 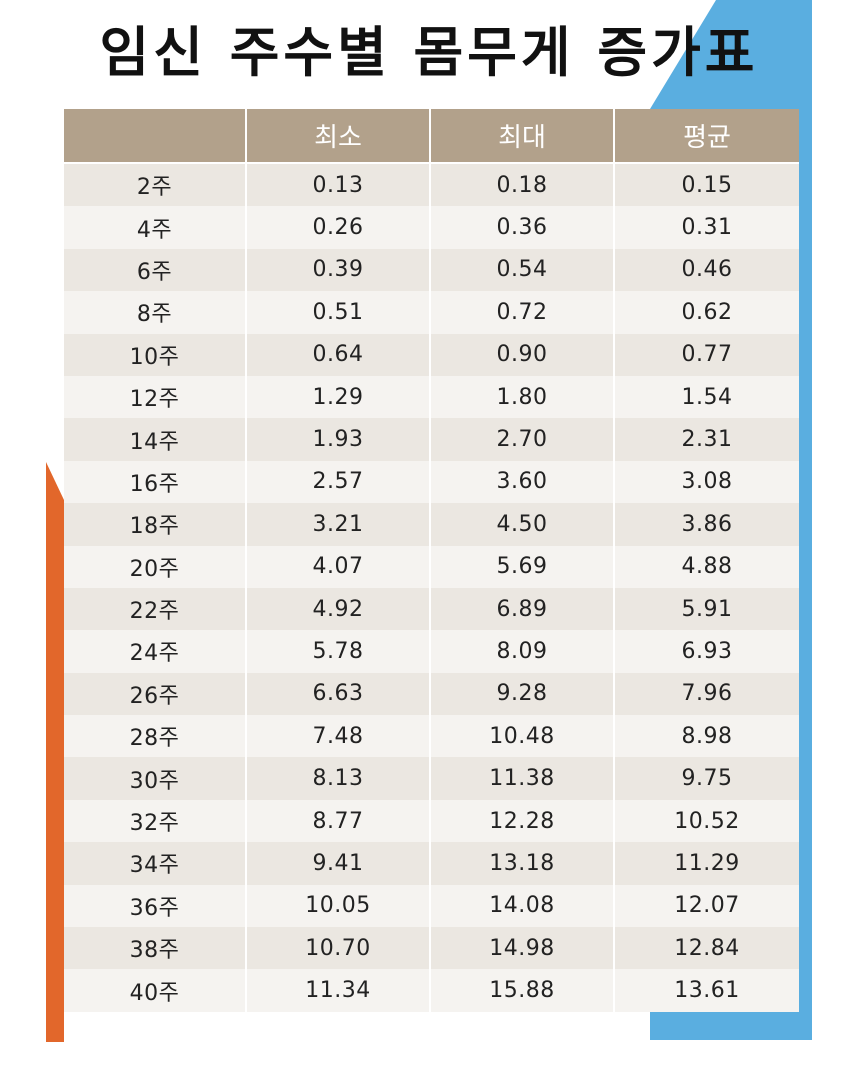 What do you see at coordinates (706, 524) in the screenshot?
I see `avg-cell: 3.86` at bounding box center [706, 524].